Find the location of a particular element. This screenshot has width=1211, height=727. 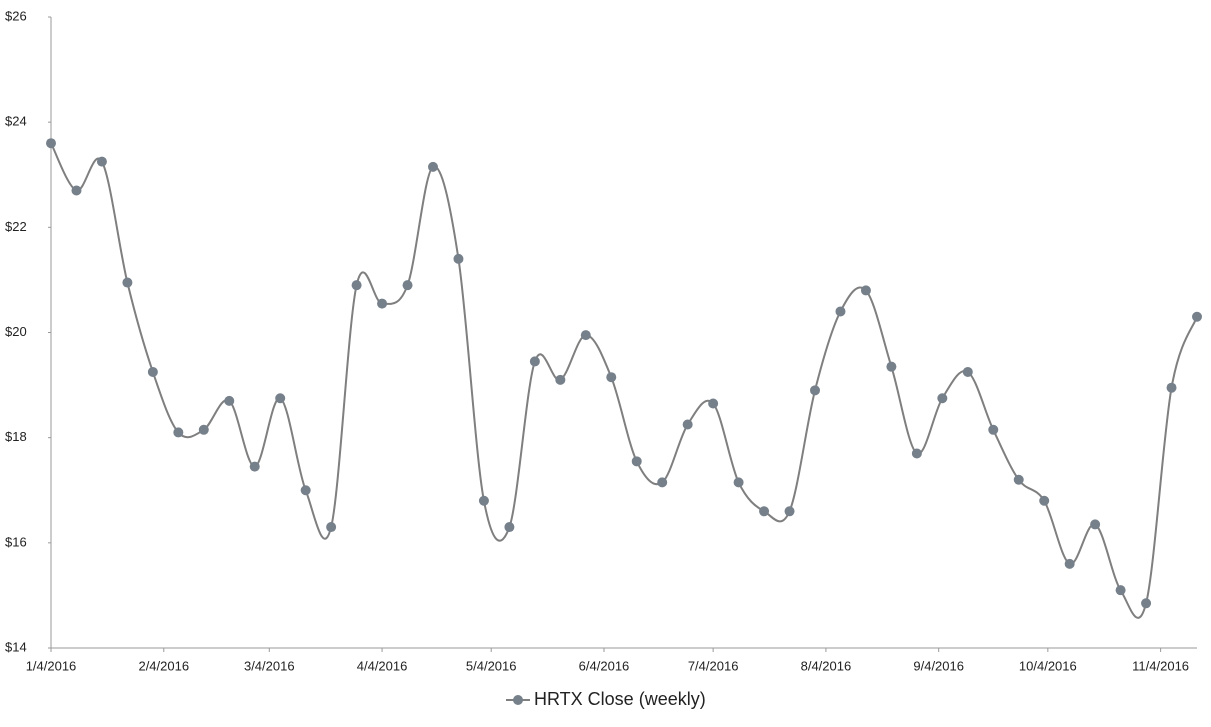

x-tick-label: 8/4/2016 is located at coordinates (826, 665).